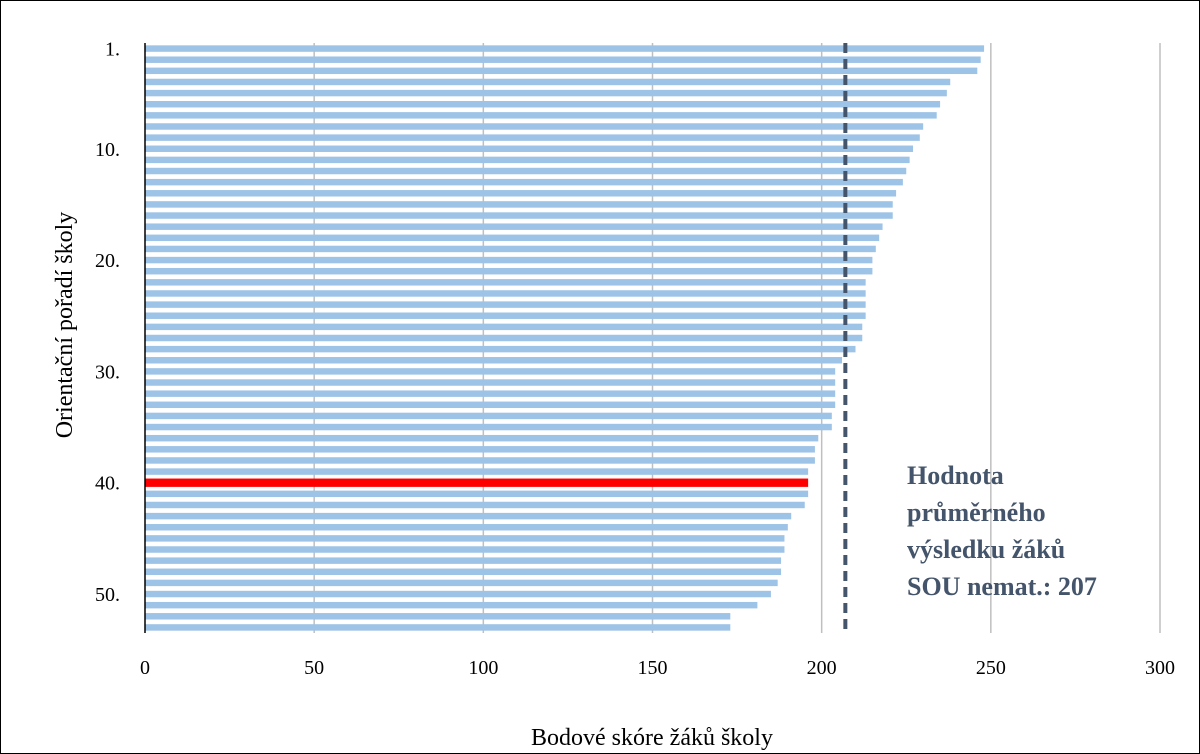 This screenshot has width=1200, height=754. What do you see at coordinates (107, 595) in the screenshot?
I see `y-tick-label: 50.` at bounding box center [107, 595].